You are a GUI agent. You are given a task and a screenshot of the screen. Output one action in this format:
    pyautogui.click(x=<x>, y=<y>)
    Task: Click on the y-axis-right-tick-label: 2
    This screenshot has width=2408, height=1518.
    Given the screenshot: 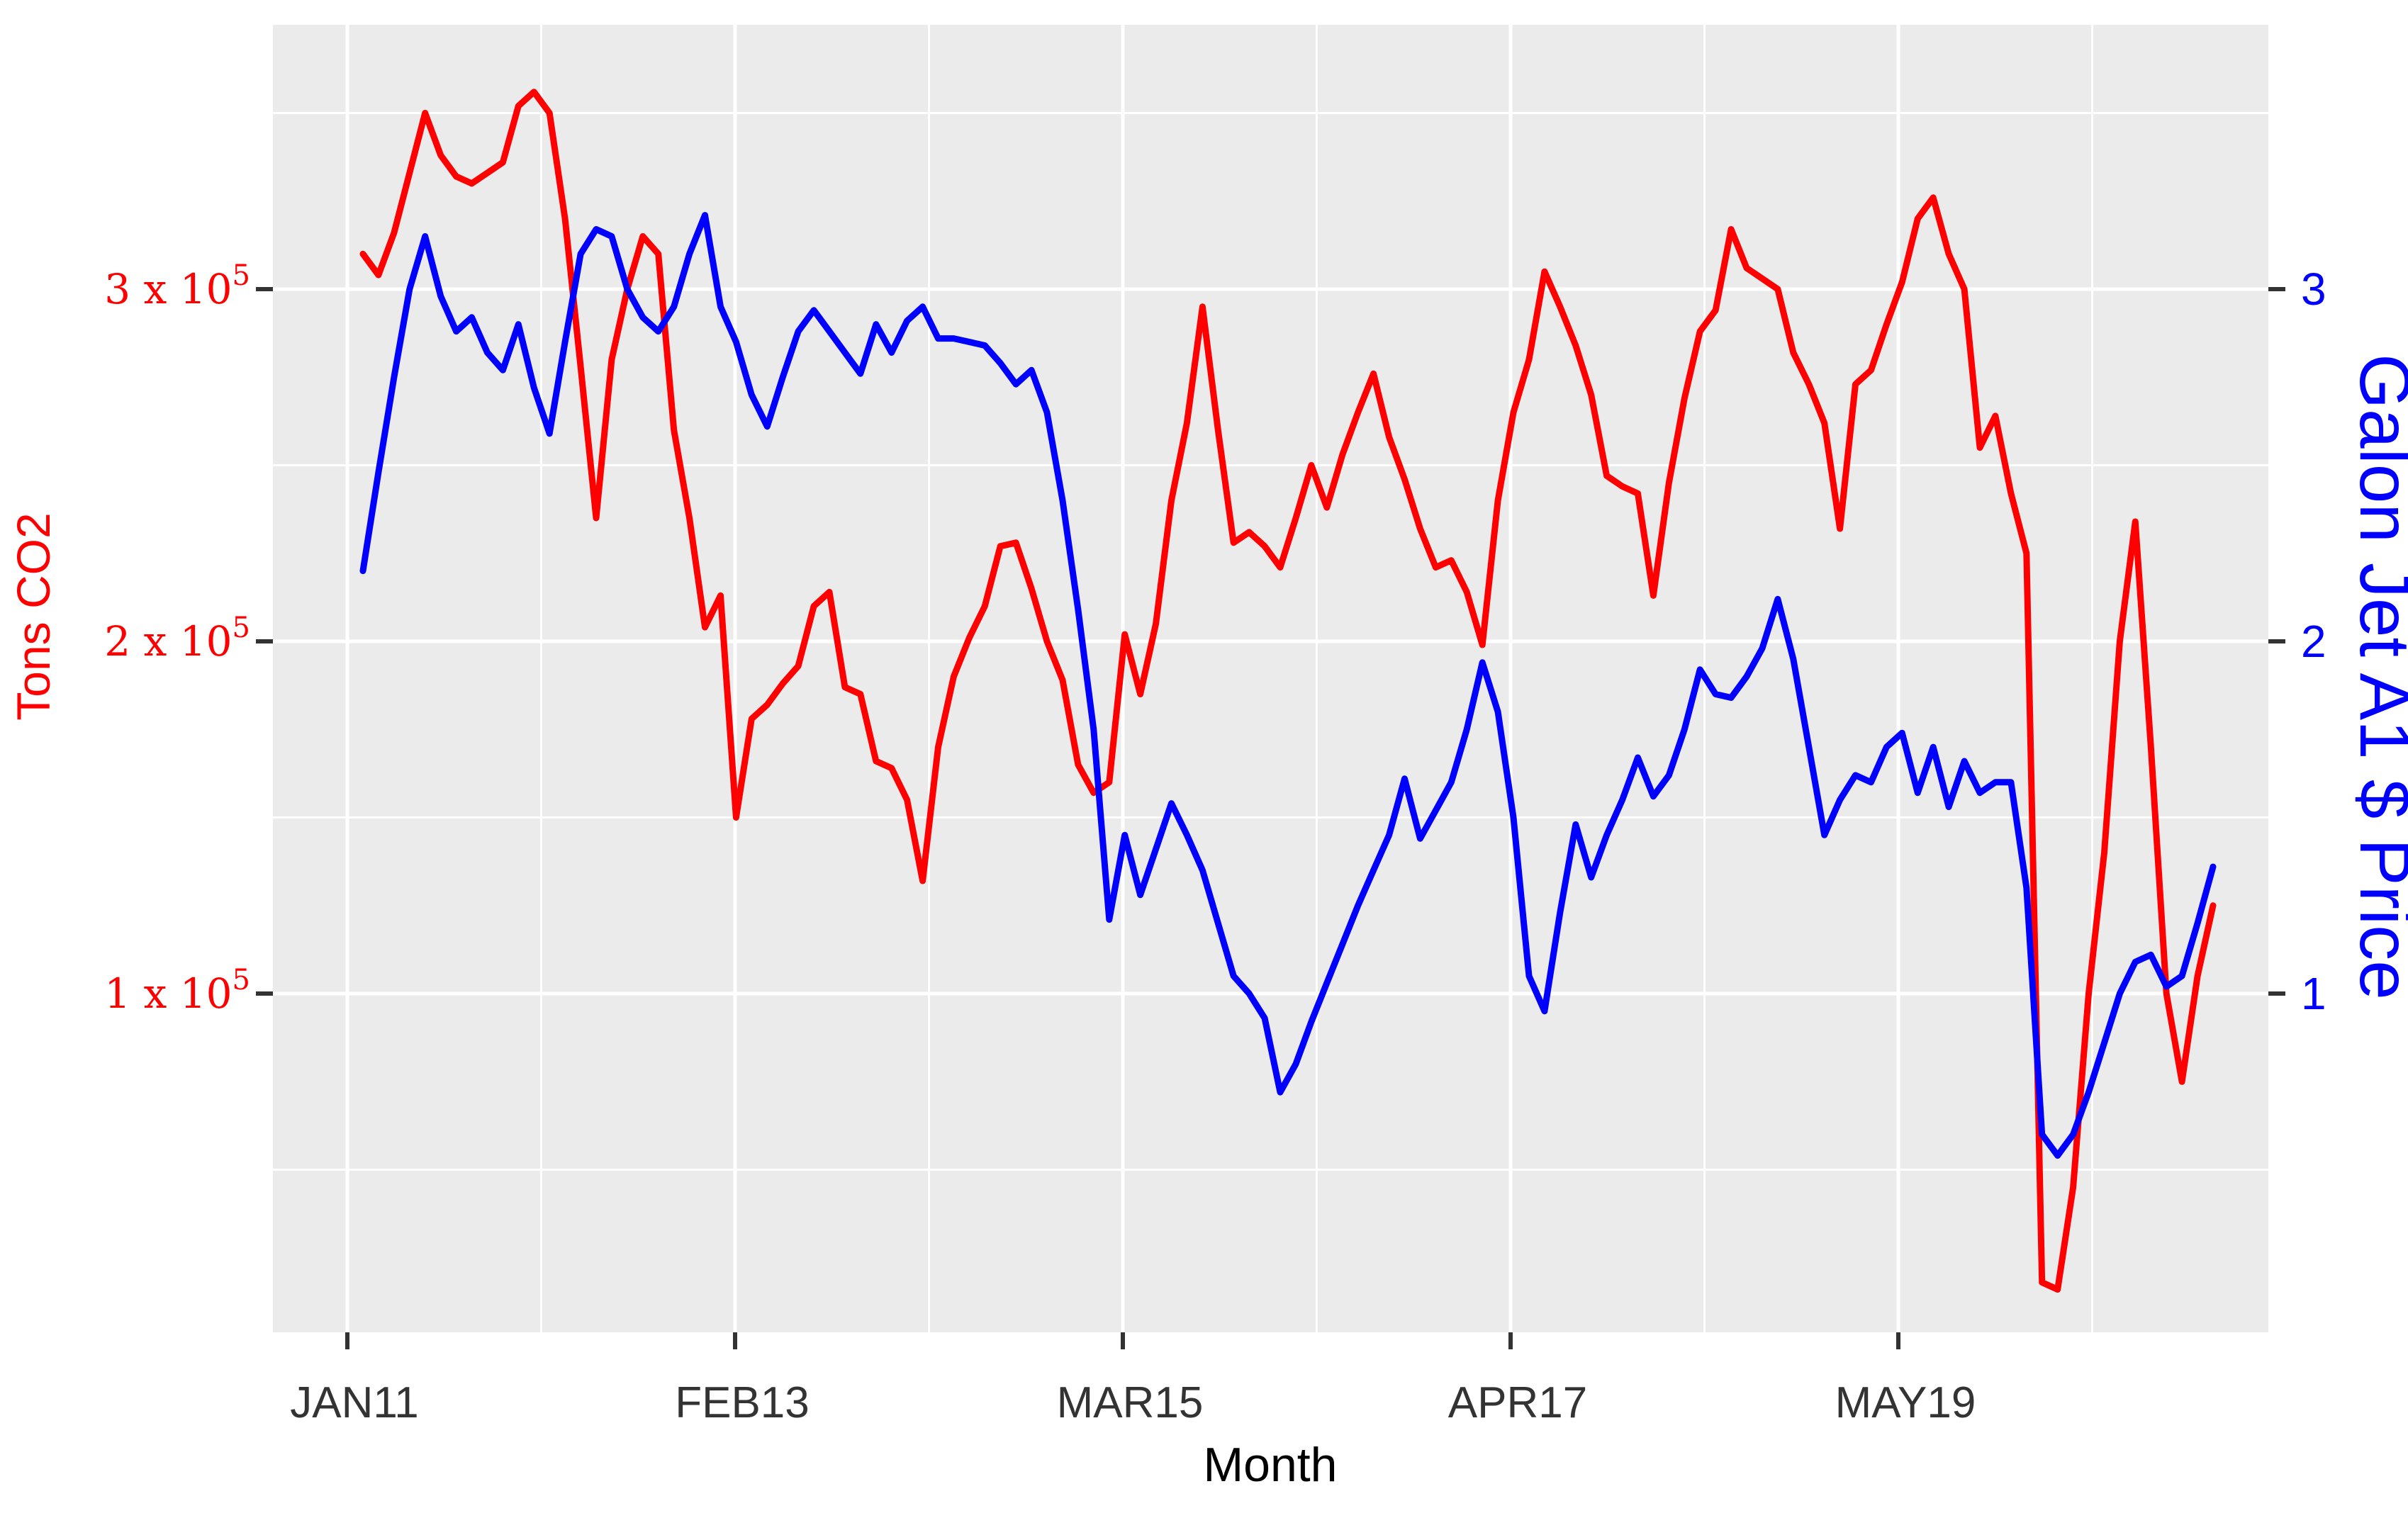 What is the action you would take?
    pyautogui.click(x=2313, y=641)
    